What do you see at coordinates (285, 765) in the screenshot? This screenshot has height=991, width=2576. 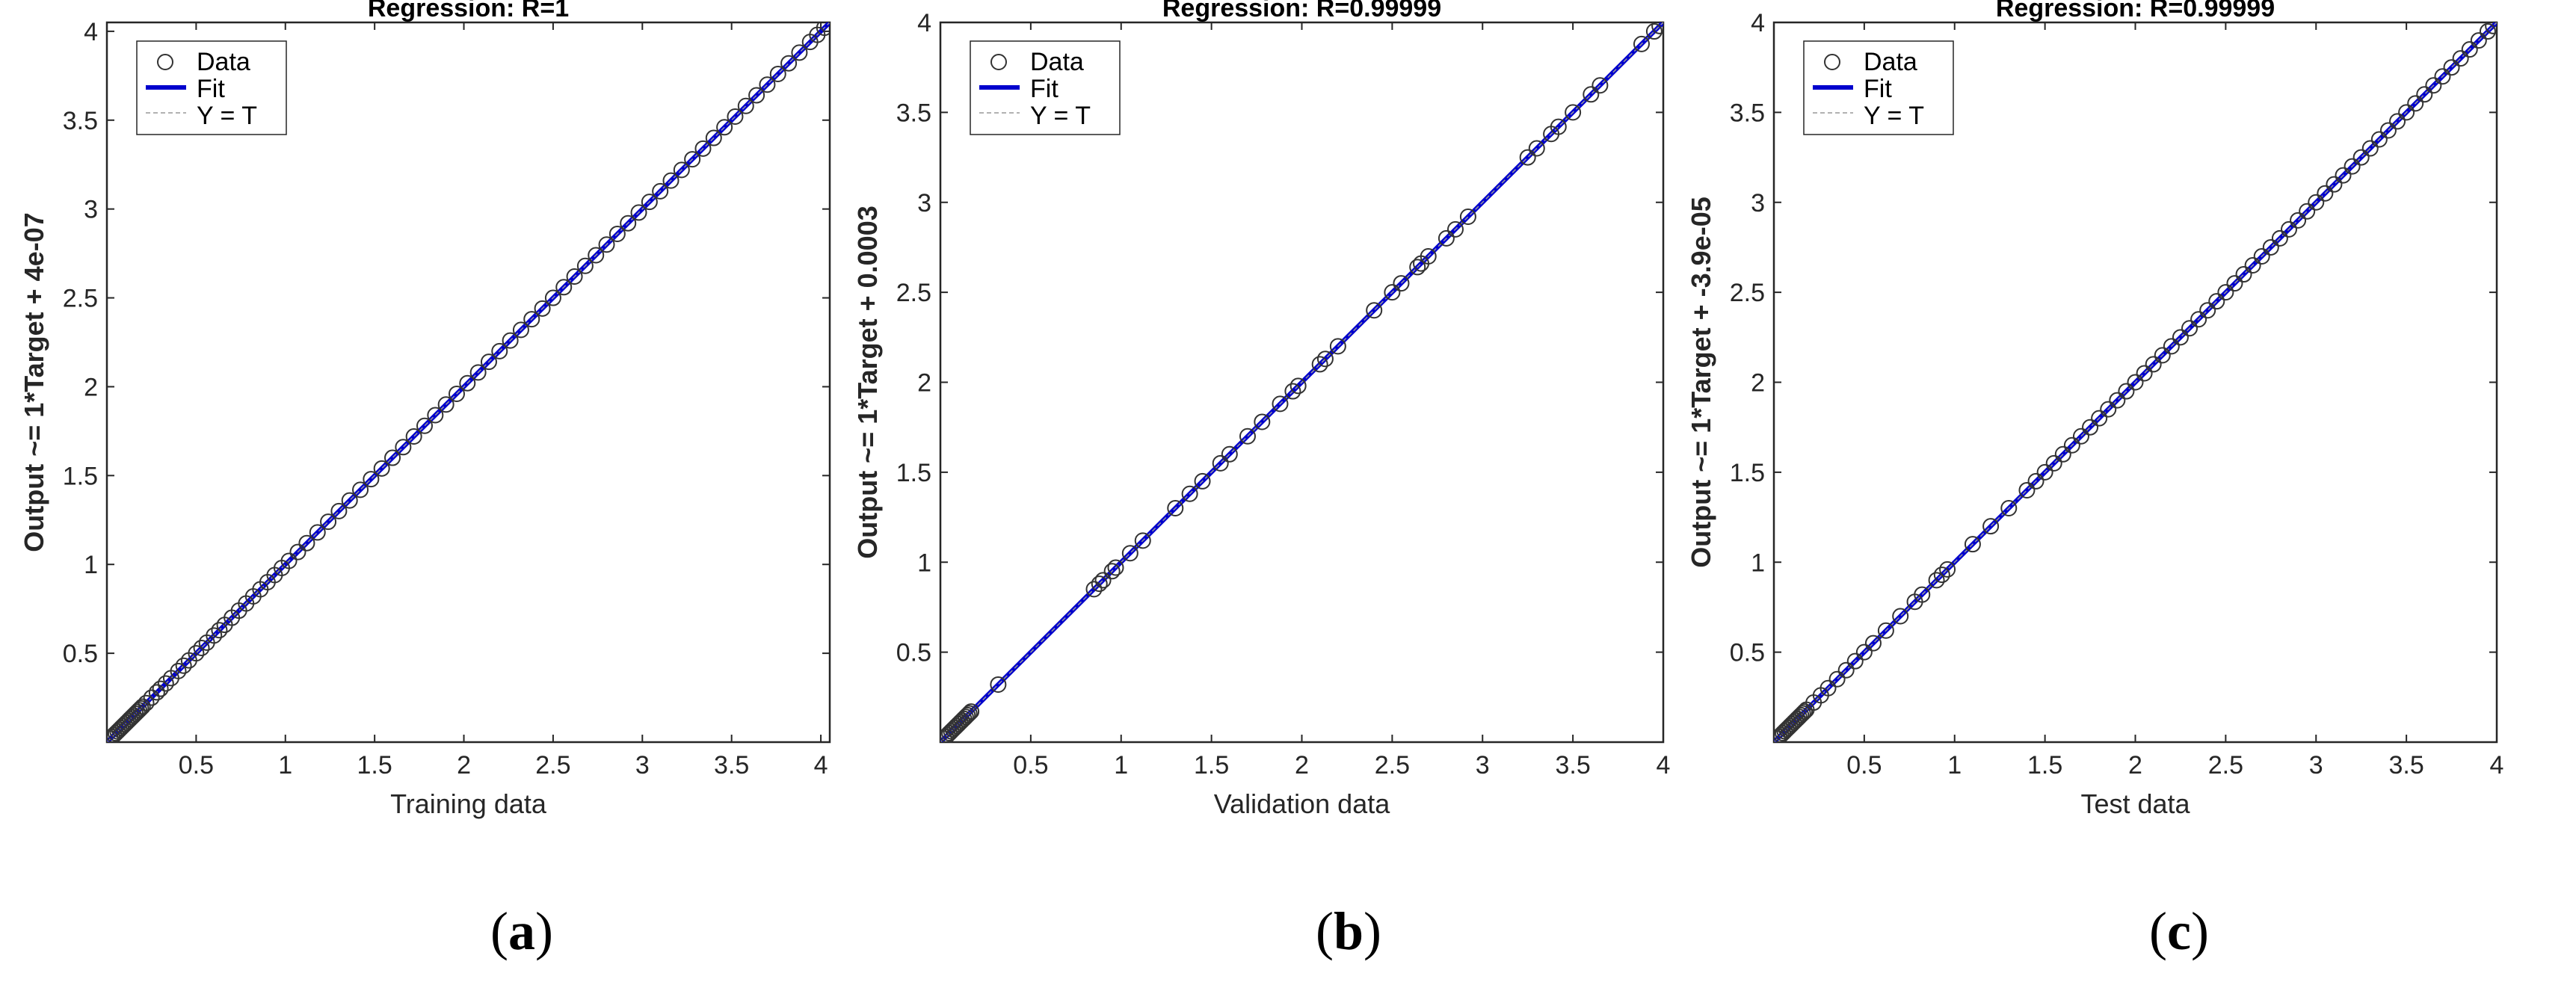 I see `x-tick-label: 1` at bounding box center [285, 765].